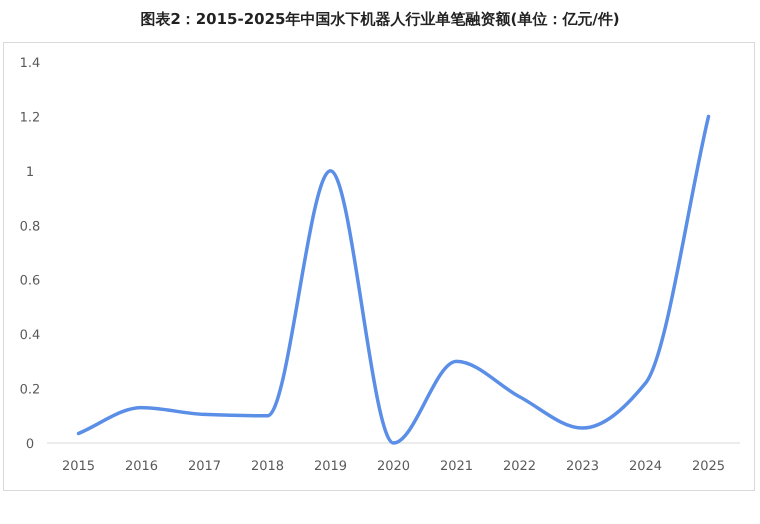 The image size is (760, 524). I want to click on x-tick-label: 2016, so click(141, 466).